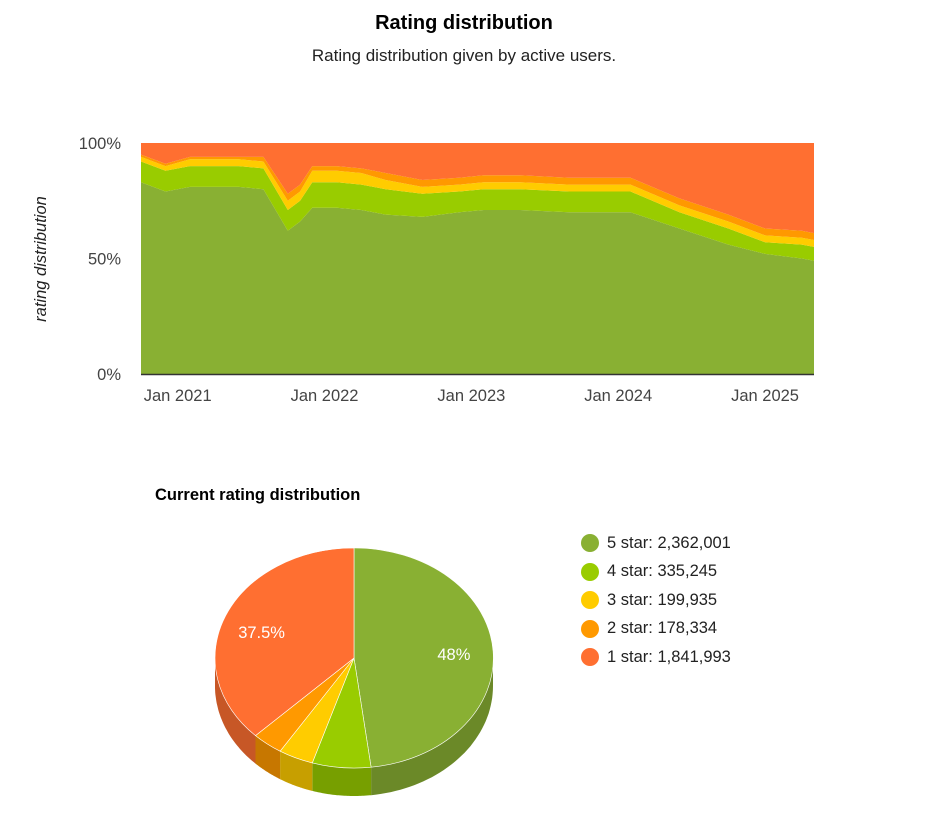  I want to click on pie-slice-3-star, so click(317, 710).